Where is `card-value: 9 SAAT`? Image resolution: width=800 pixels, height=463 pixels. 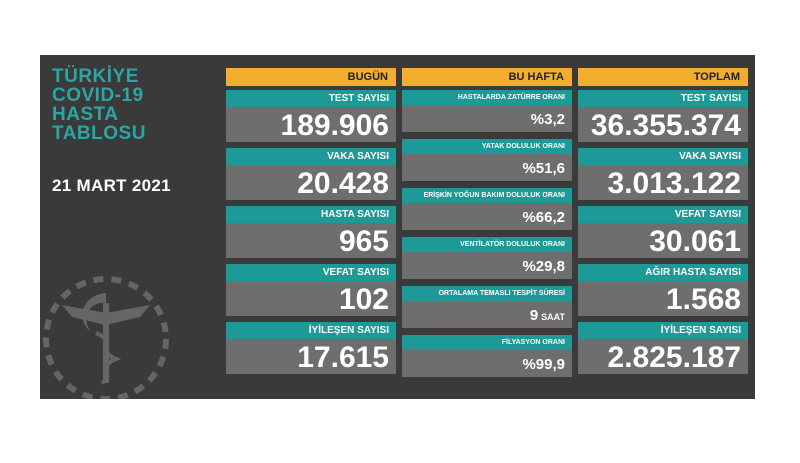
card-value: 9 SAAT is located at coordinates (487, 314).